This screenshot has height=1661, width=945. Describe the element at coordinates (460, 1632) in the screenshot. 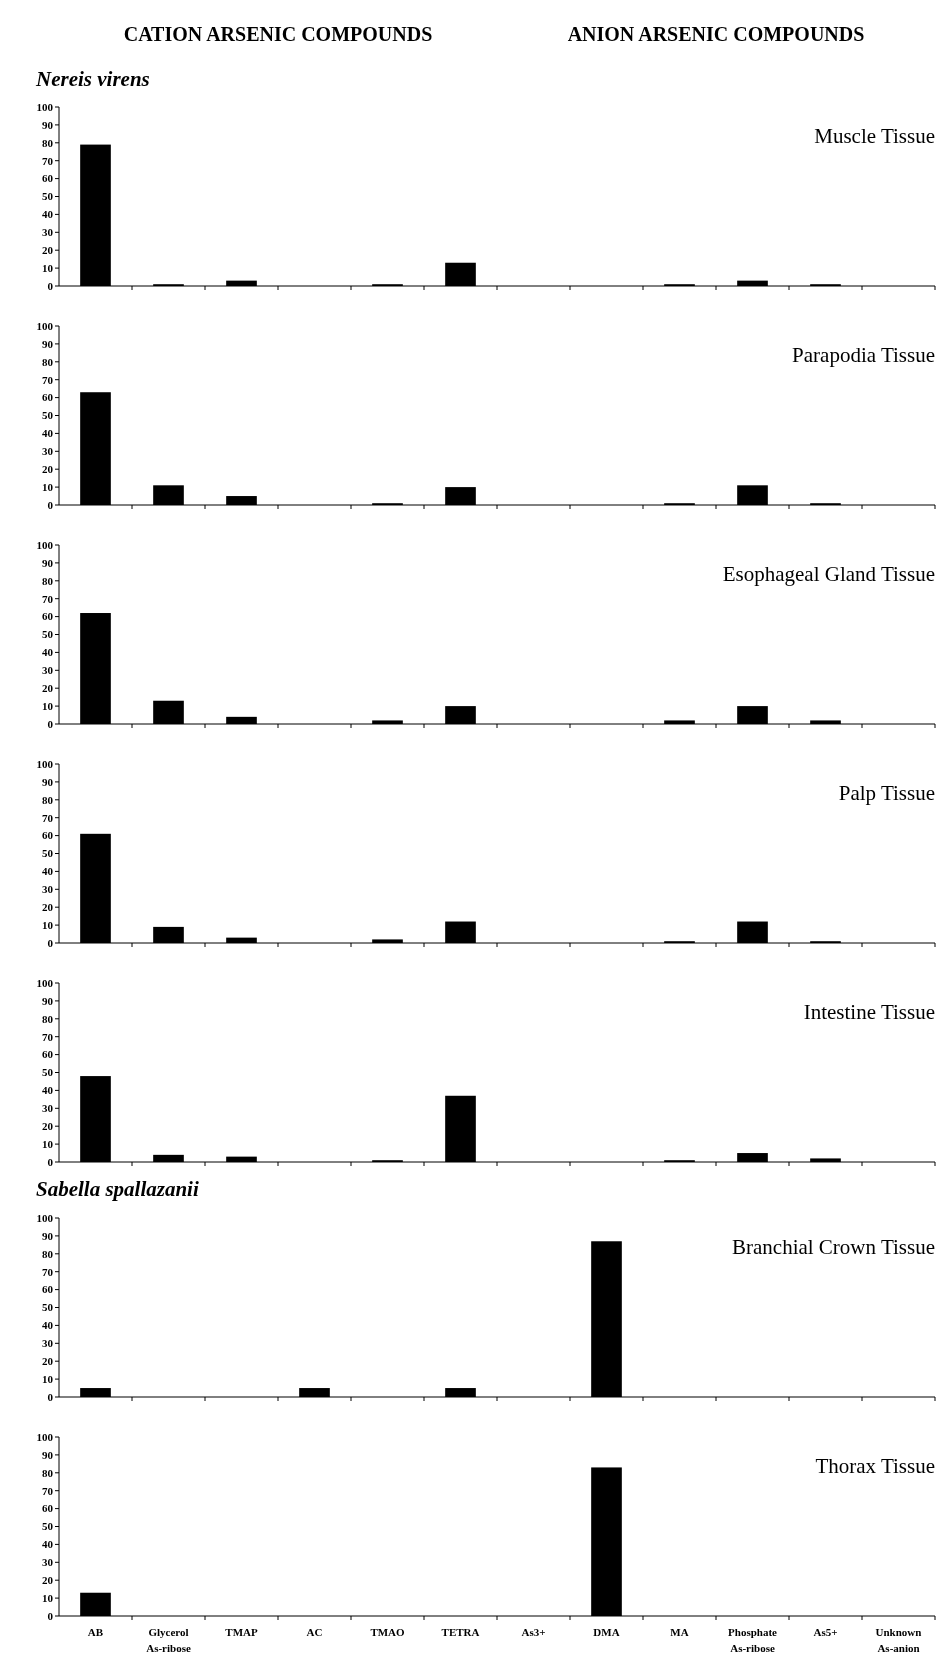

I see `x-tick-label: TETRA` at that location.